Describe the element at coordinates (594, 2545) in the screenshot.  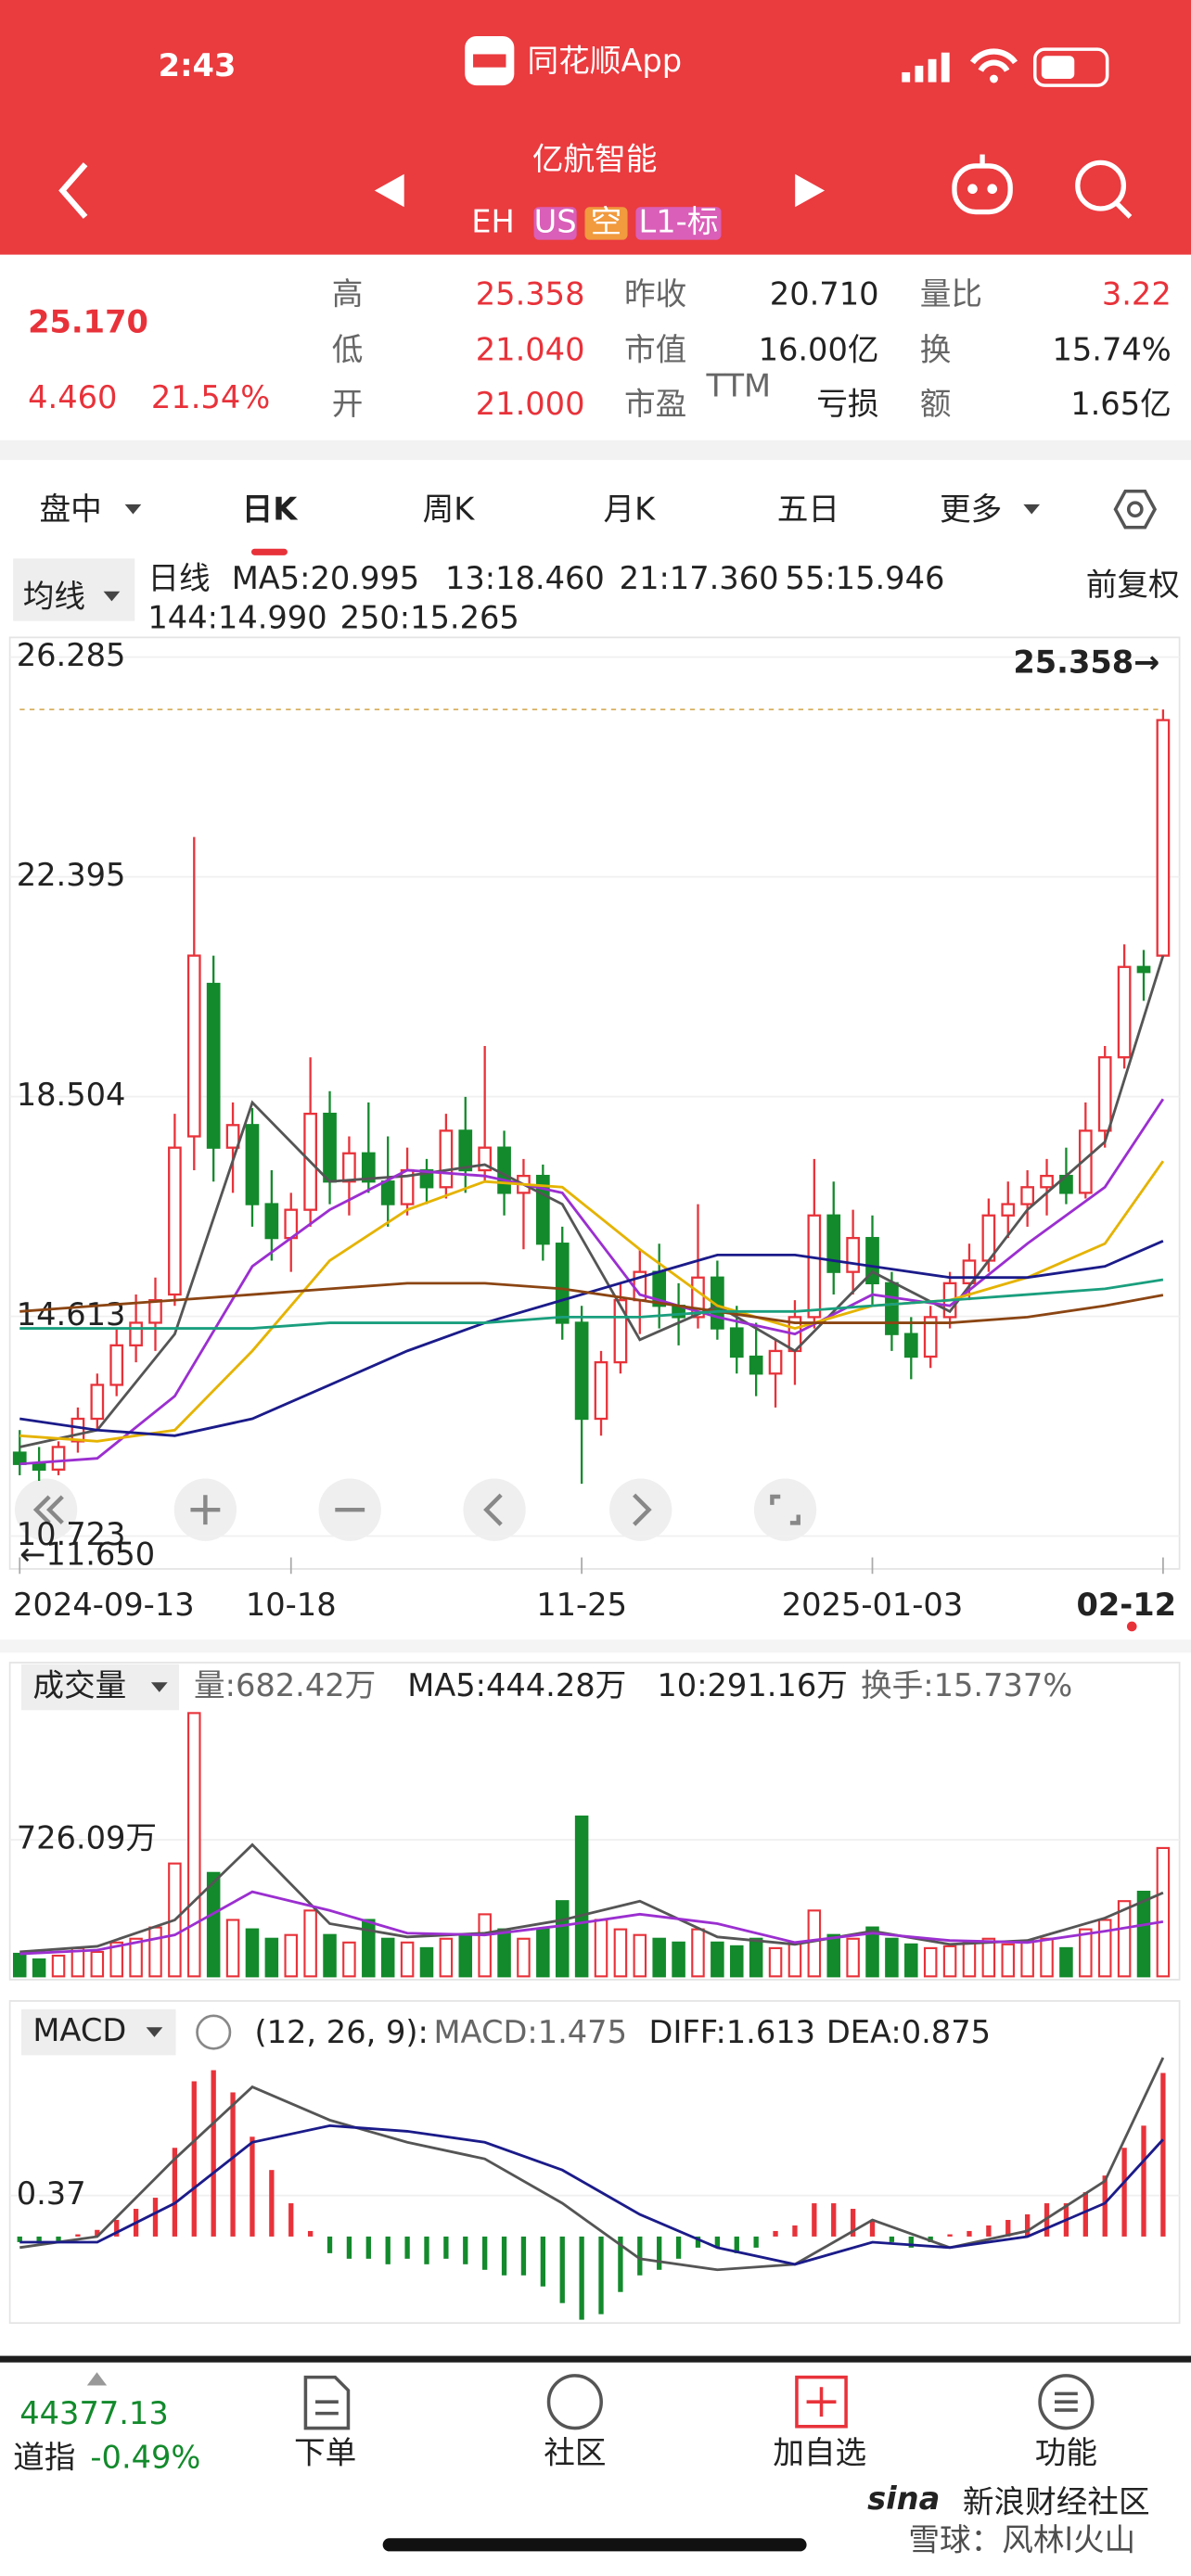
I see `home-indicator` at that location.